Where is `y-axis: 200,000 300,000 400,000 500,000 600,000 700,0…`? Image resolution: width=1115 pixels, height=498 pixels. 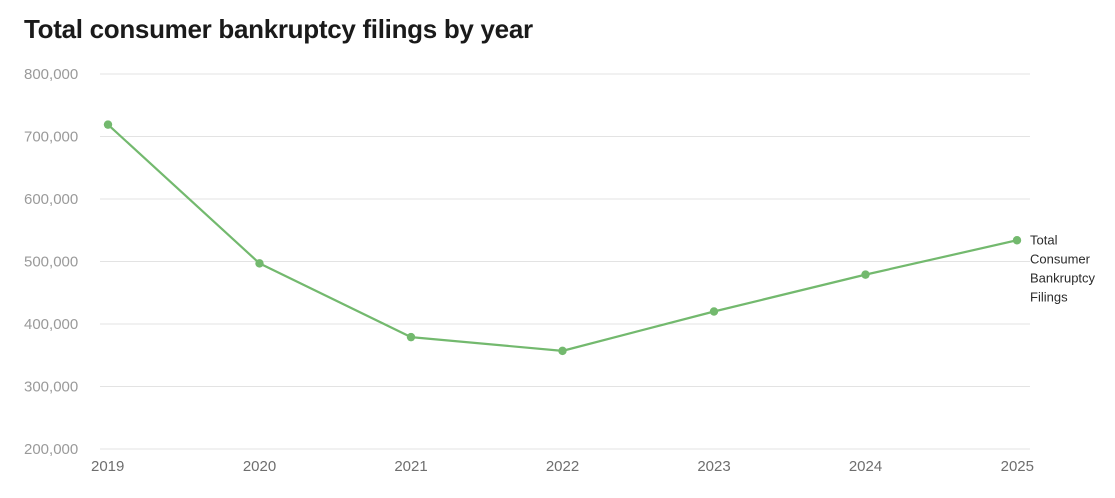
y-axis: 200,000 300,000 400,000 500,000 600,000 700,0… is located at coordinates (51, 262).